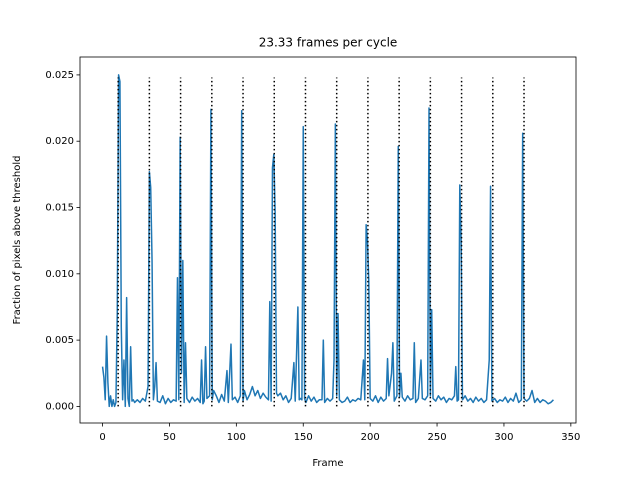  What do you see at coordinates (303, 437) in the screenshot?
I see `x-tick-label: 150` at bounding box center [303, 437].